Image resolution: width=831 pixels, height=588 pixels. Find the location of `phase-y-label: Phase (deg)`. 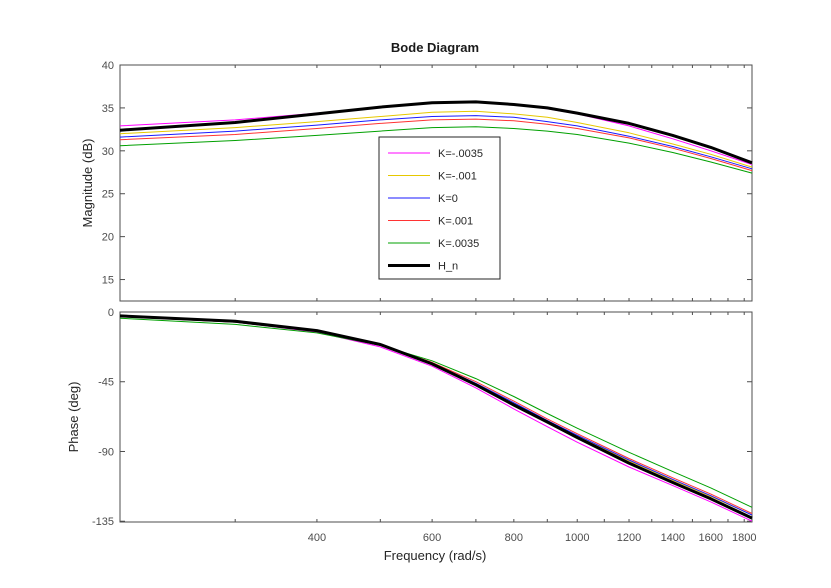

phase-y-label: Phase (deg) is located at coordinates (73, 417).